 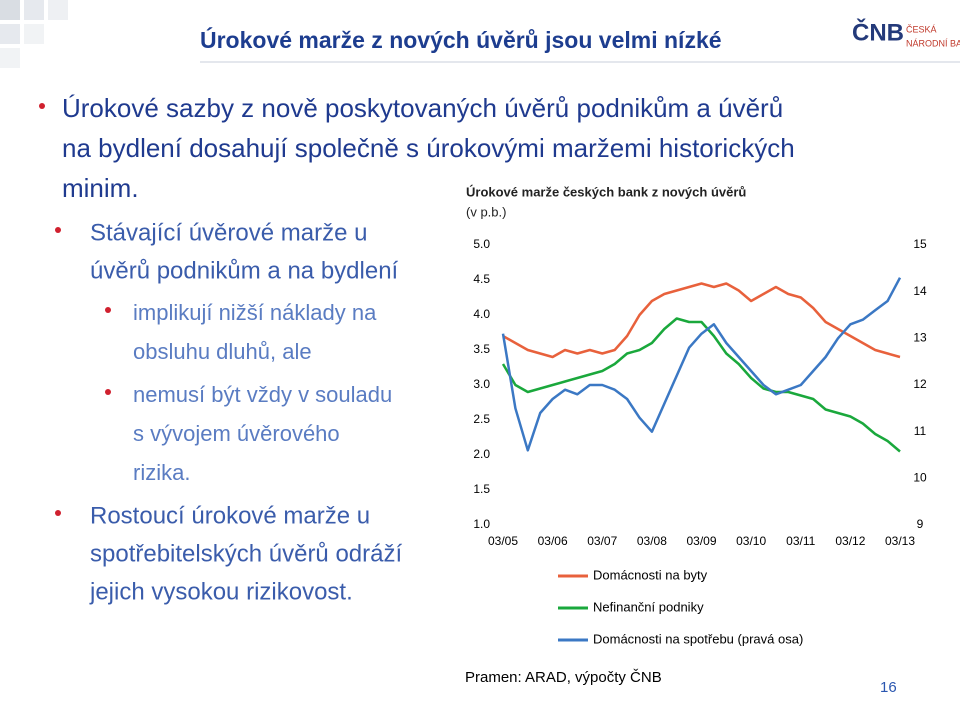 What do you see at coordinates (920, 524) in the screenshot?
I see `y2-tick-label: 9` at bounding box center [920, 524].